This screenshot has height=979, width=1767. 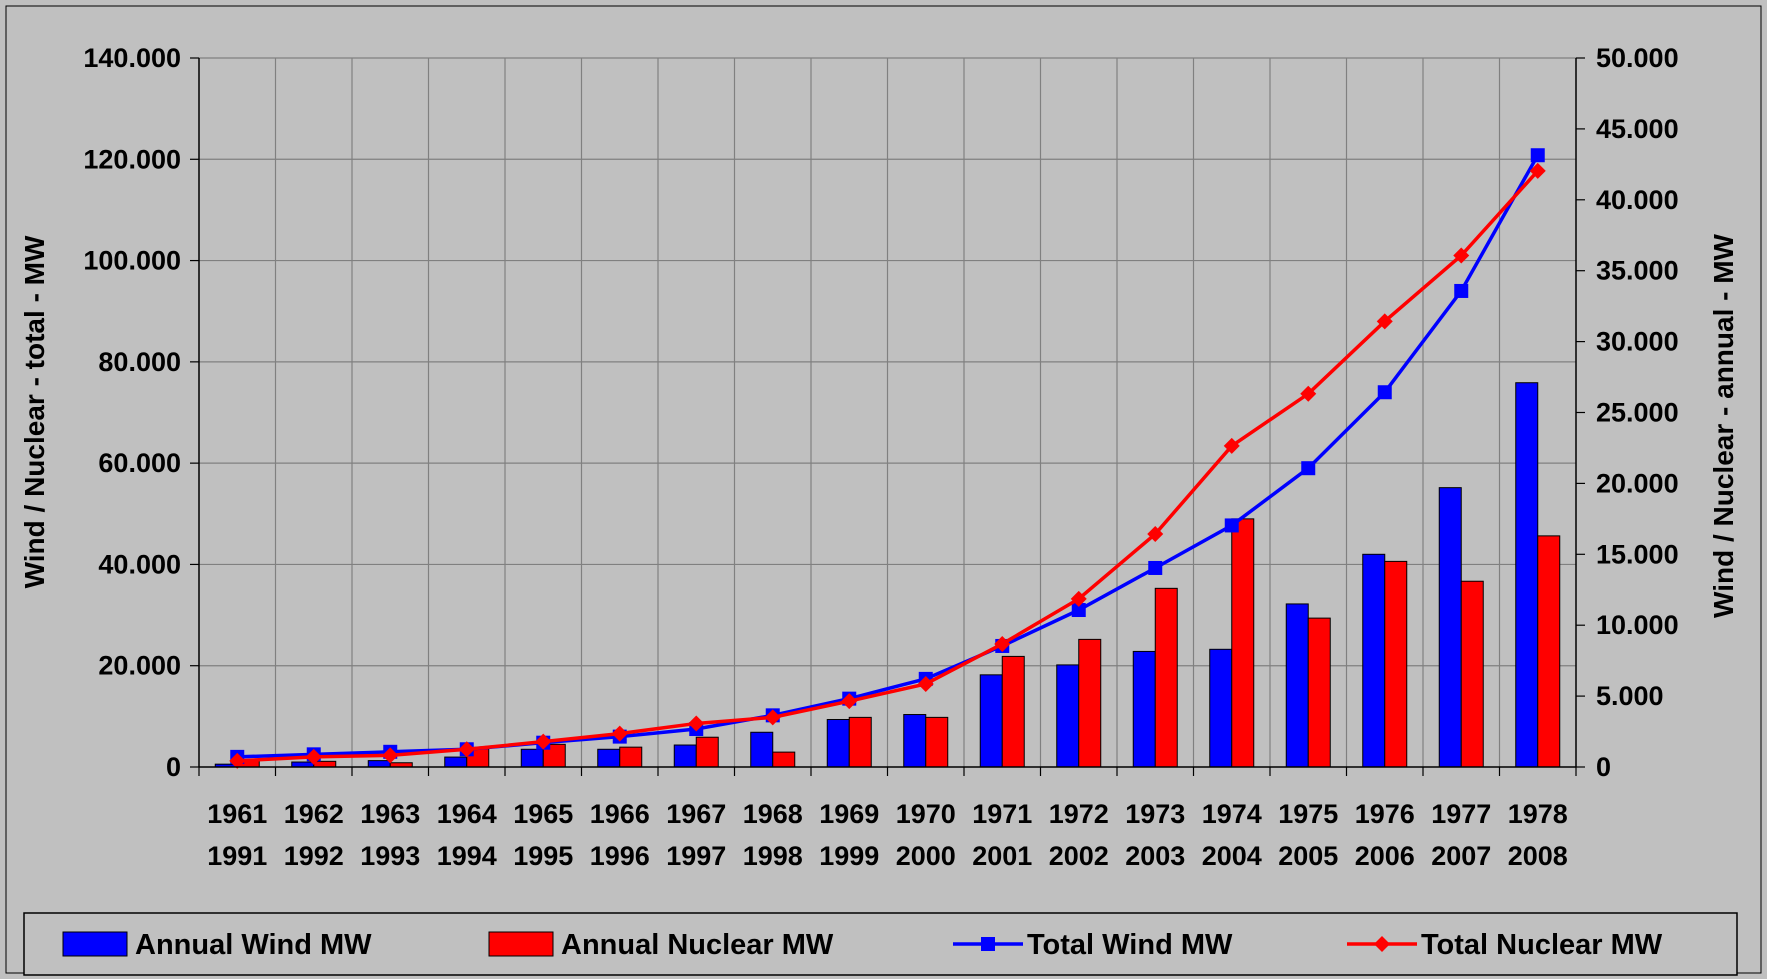 What do you see at coordinates (620, 814) in the screenshot?
I see `x-tick-label: 1966` at bounding box center [620, 814].